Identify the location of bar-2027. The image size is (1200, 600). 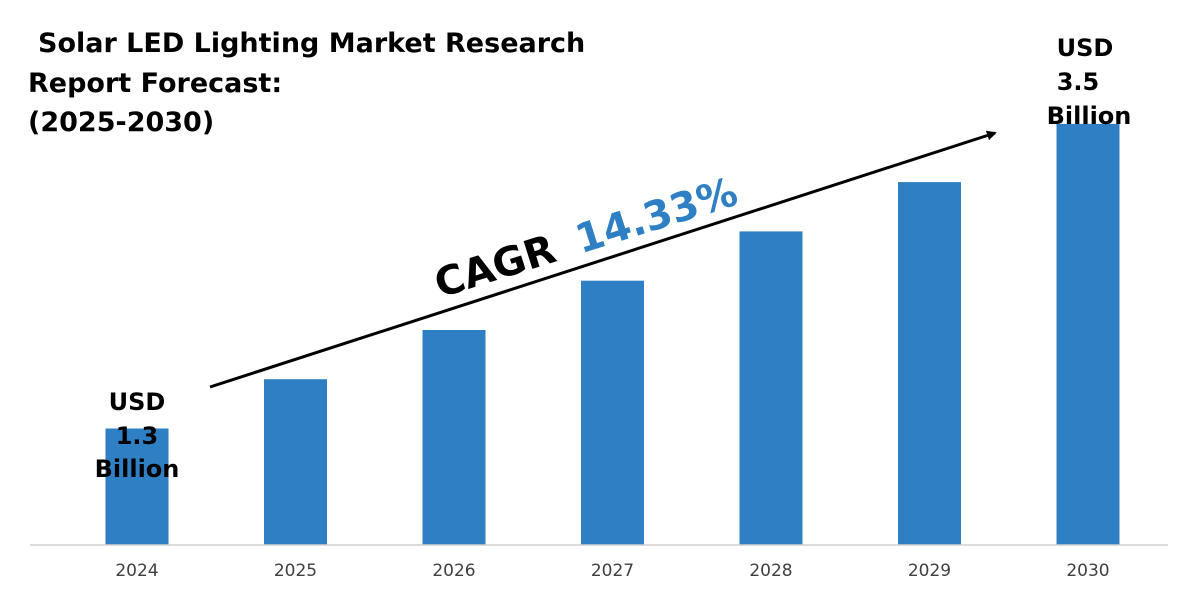
(612, 412).